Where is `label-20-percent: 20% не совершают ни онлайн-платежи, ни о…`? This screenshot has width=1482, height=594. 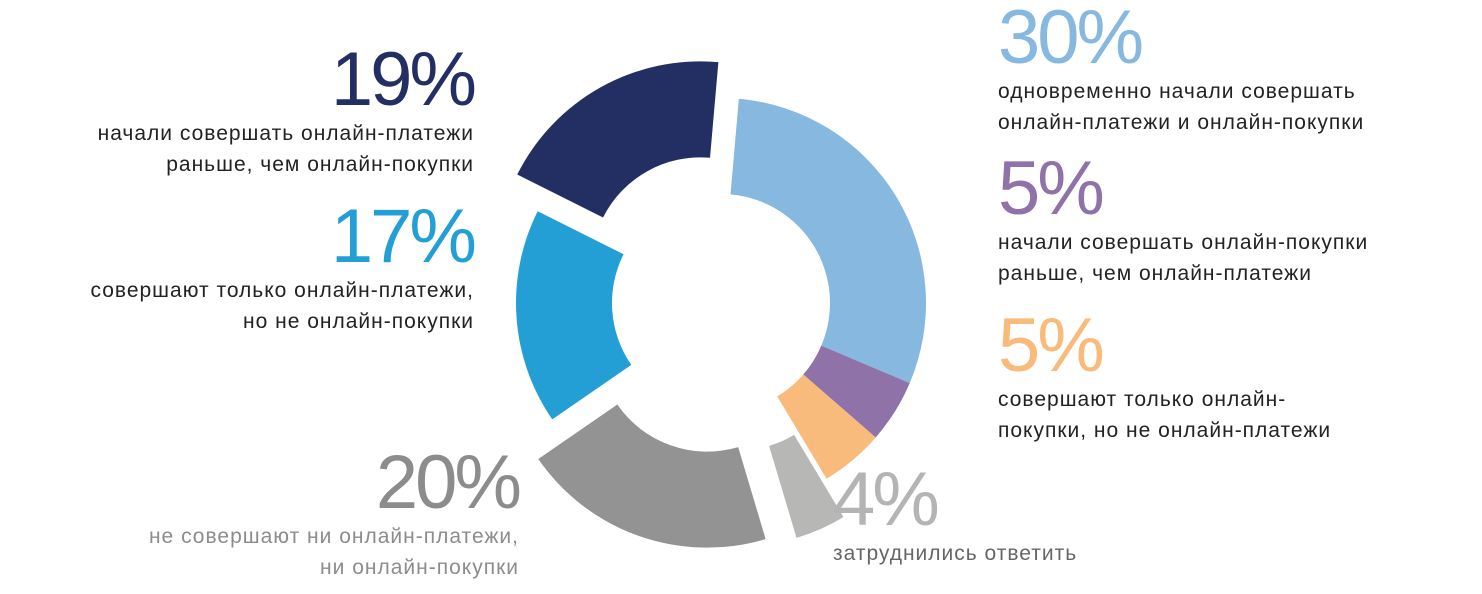
label-20-percent: 20% не совершают ни онлайн-платежи, ни о… is located at coordinates (335, 511).